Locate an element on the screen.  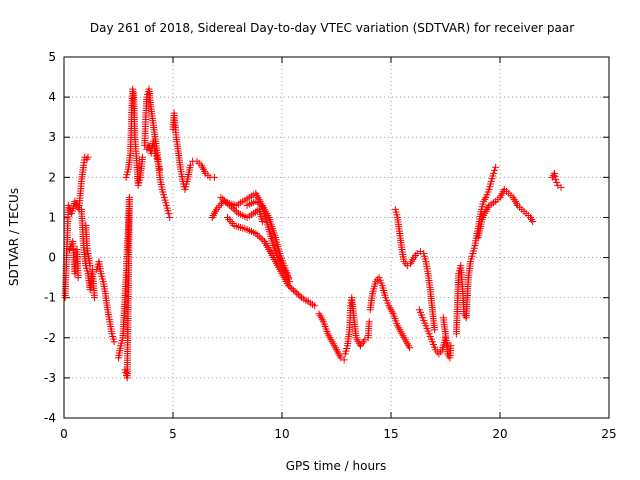
y-tick-label: 5 is located at coordinates (52, 57).